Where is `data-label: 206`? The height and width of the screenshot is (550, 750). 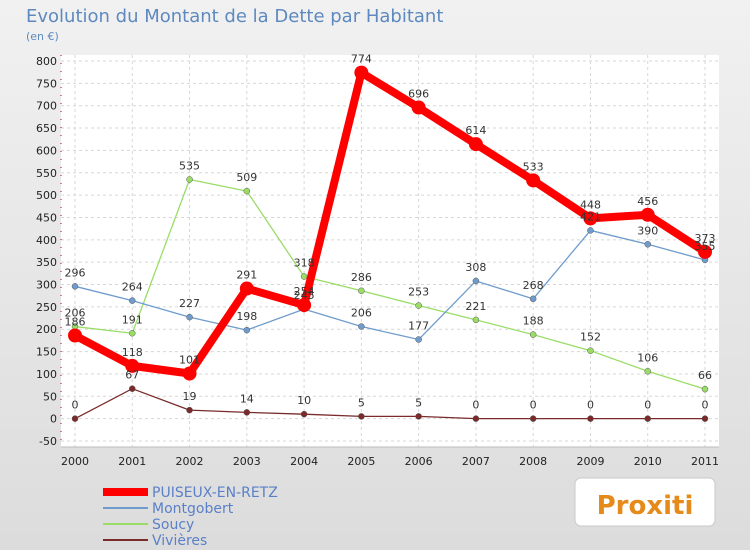
data-label: 206 is located at coordinates (75, 313).